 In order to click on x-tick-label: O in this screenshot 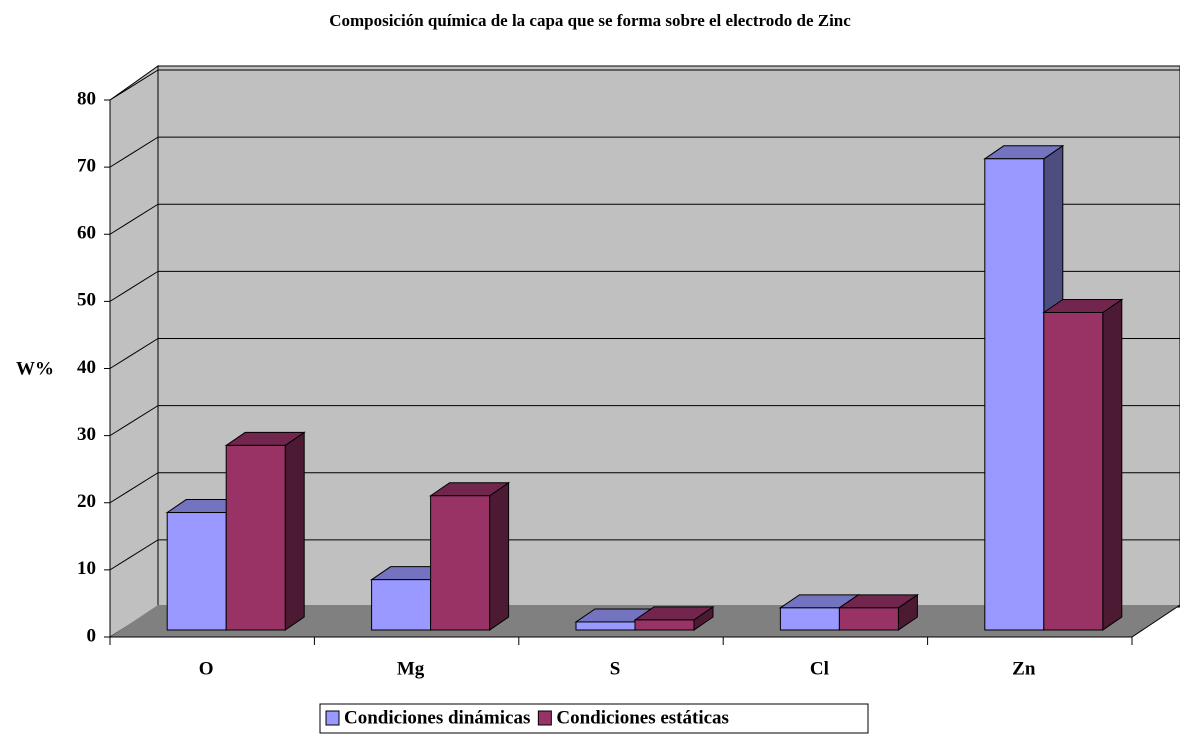, I will do `click(206, 668)`.